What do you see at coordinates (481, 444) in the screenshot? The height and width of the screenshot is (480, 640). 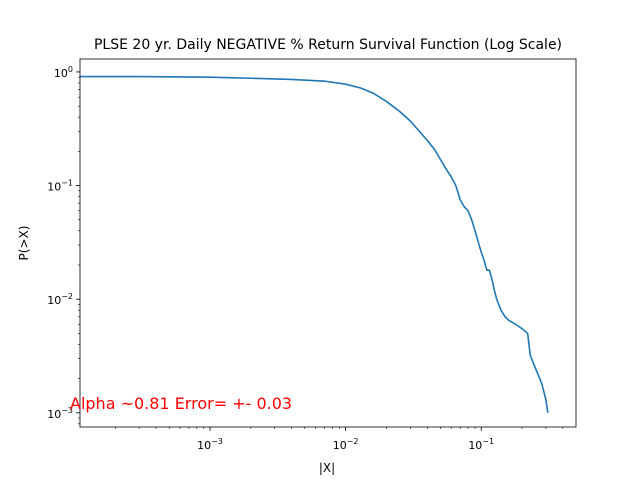 I see `x-tick-label: 10⁻¹` at bounding box center [481, 444].